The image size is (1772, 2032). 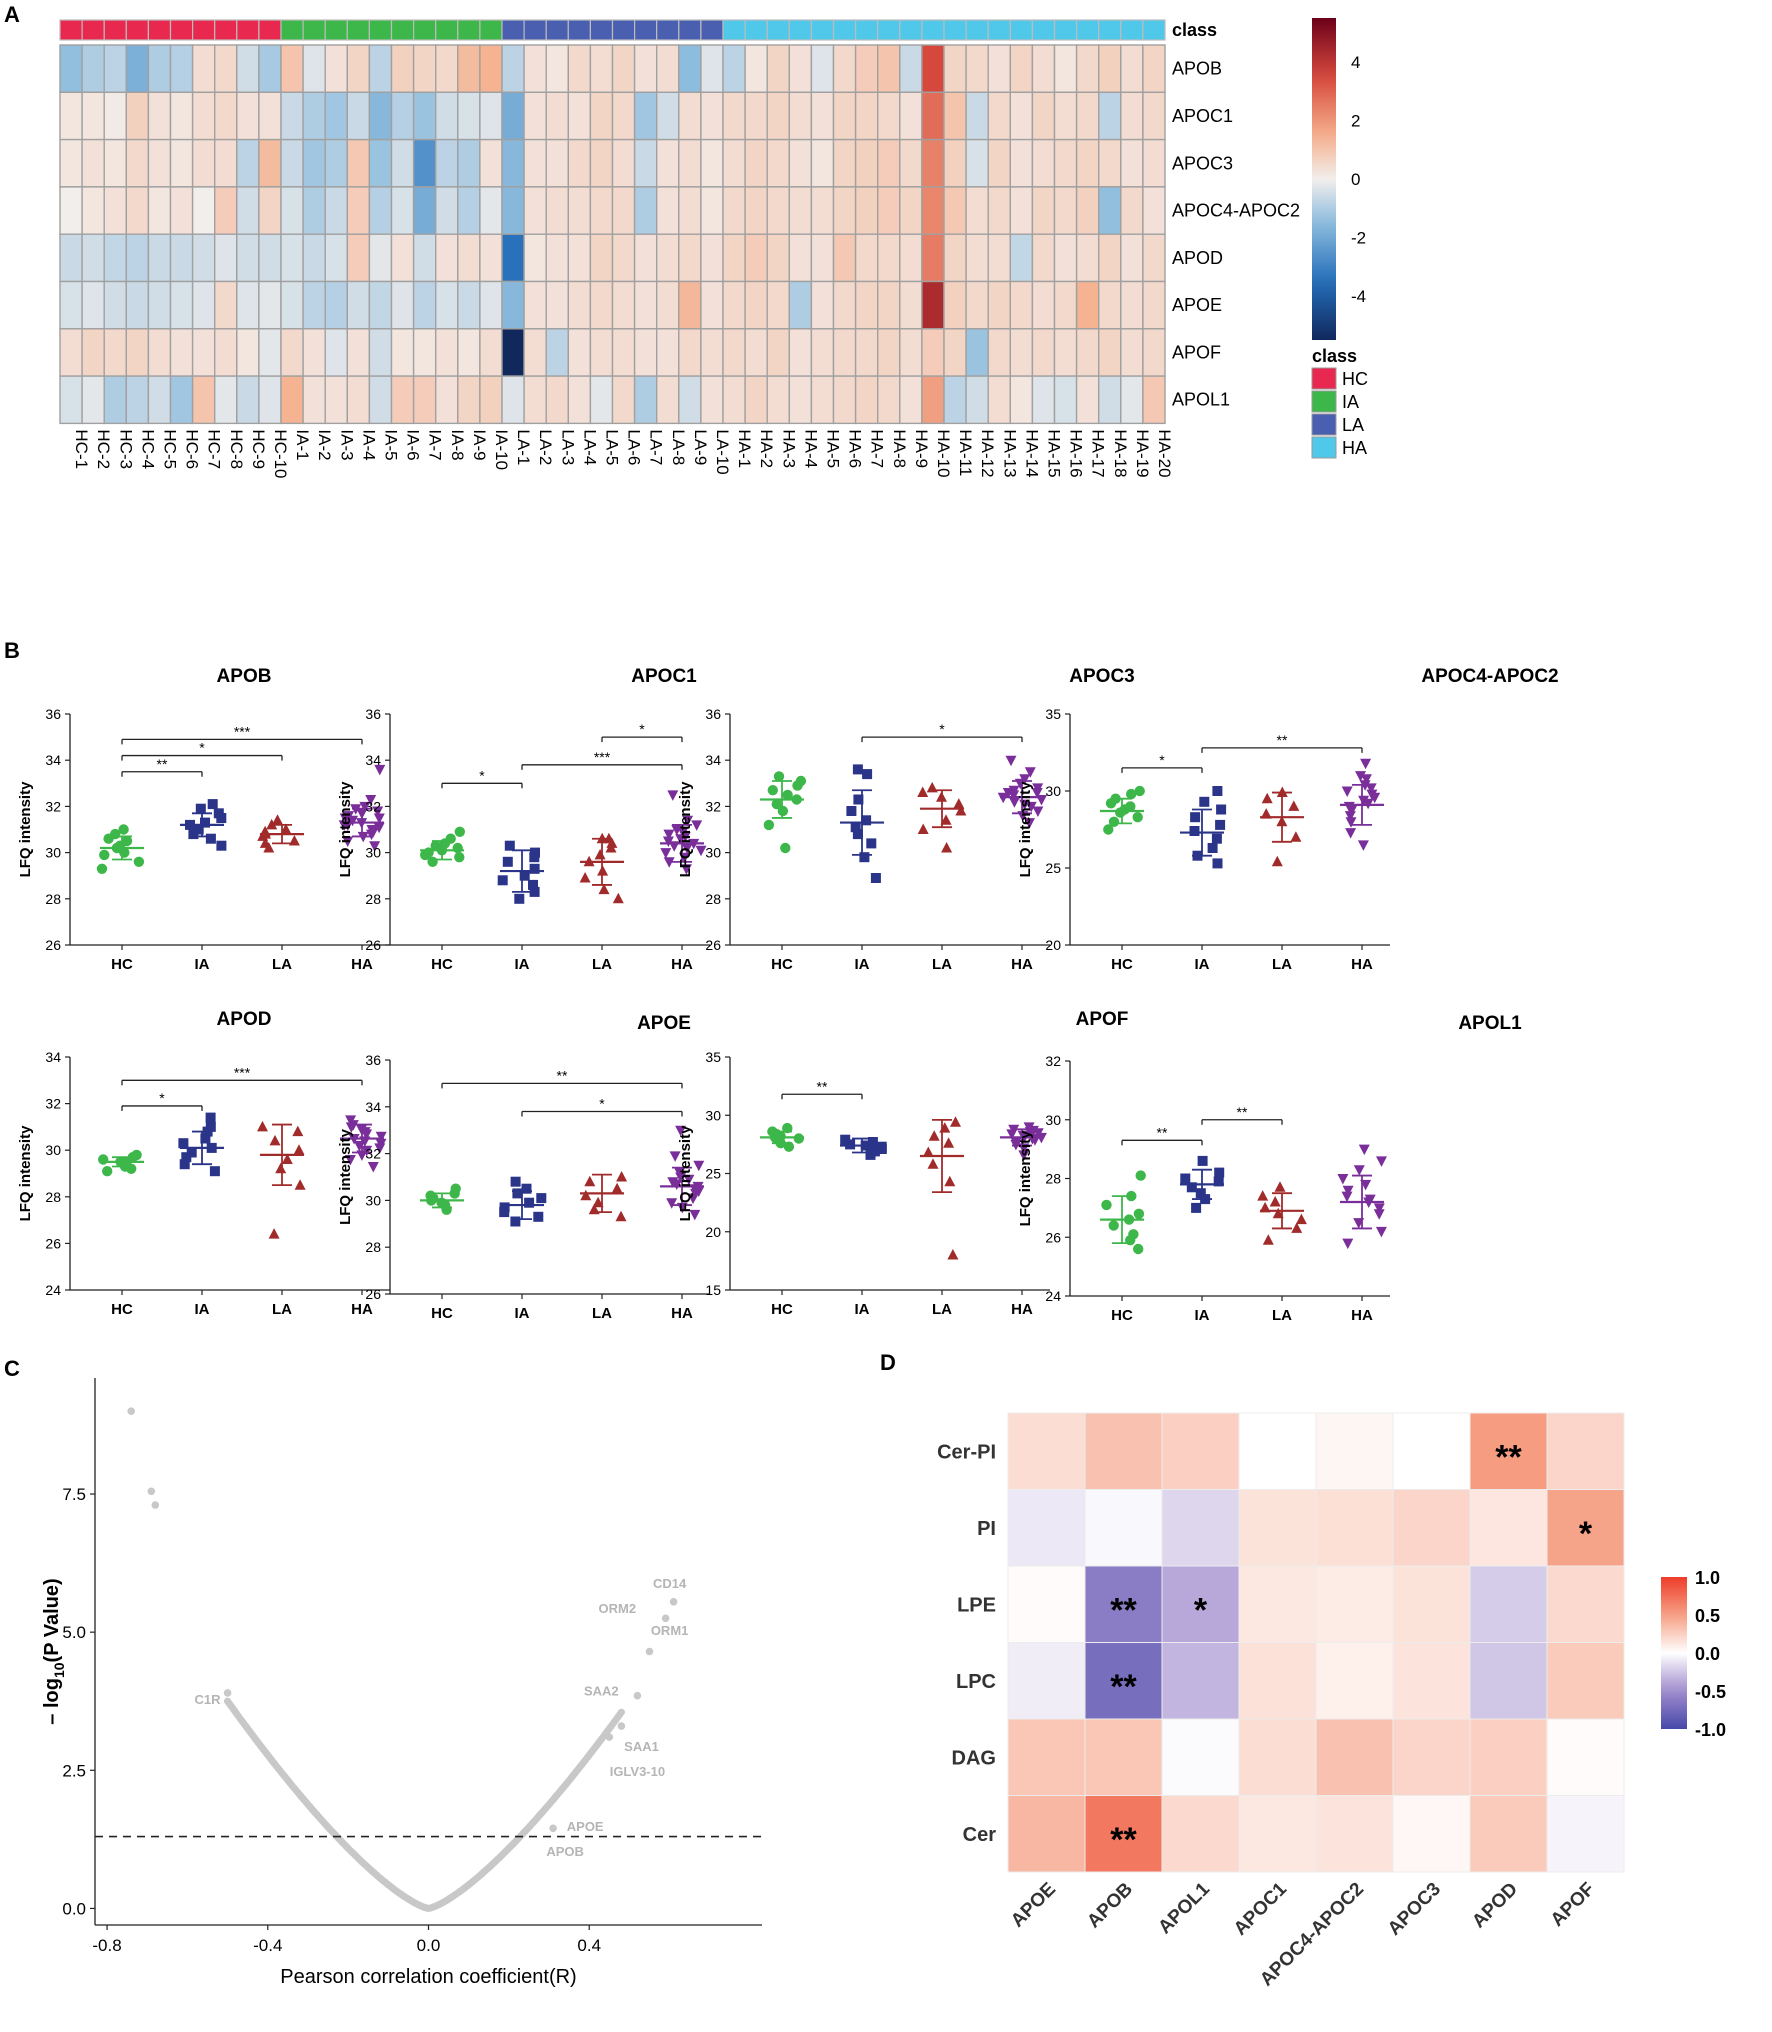 I want to click on y-axis-label: LFQ intensity, so click(x=685, y=829).